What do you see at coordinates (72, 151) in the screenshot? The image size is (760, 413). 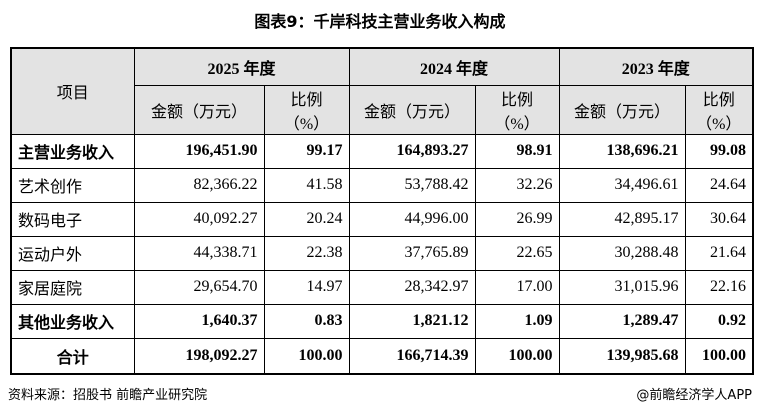 I see `row-label: 主营业务收入` at bounding box center [72, 151].